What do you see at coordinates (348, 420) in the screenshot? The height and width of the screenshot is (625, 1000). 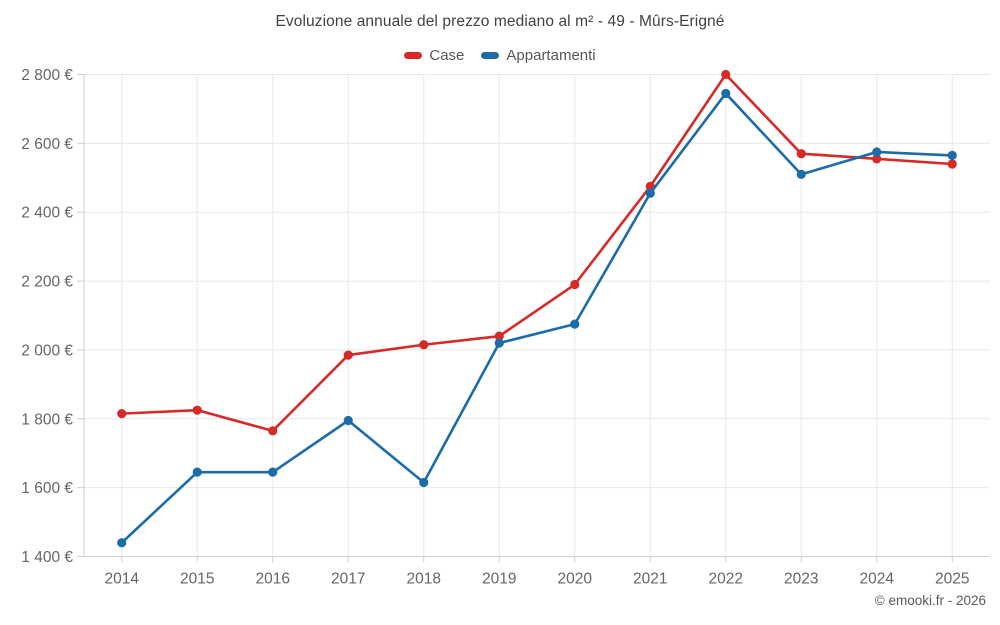 I see `data-point-appartamenti-2017` at bounding box center [348, 420].